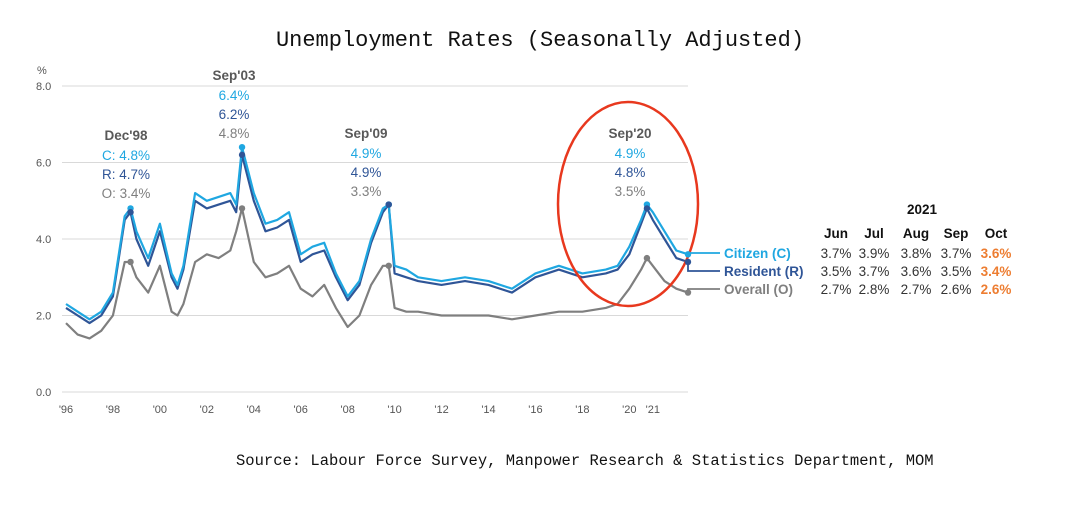  Describe the element at coordinates (836, 233) in the screenshot. I see `table-month: Jun` at that location.